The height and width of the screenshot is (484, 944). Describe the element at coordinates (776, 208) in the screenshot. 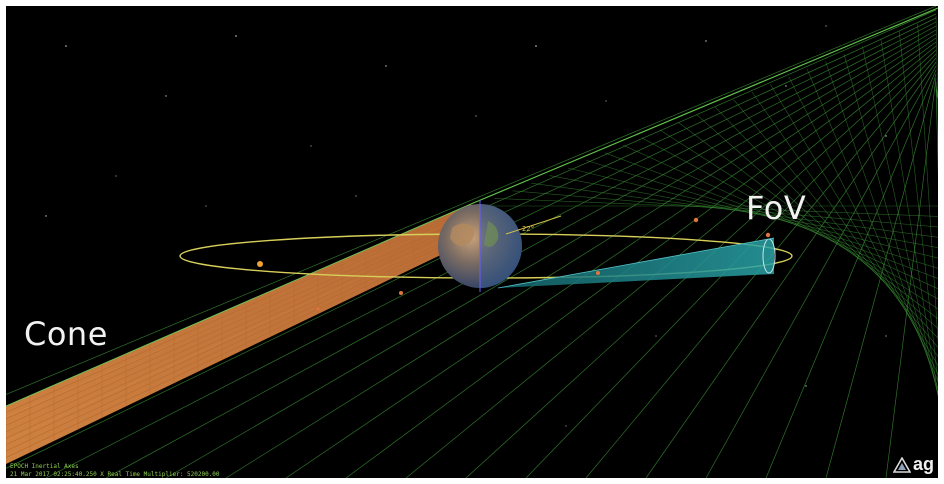

I see `fov-label: FoV` at that location.